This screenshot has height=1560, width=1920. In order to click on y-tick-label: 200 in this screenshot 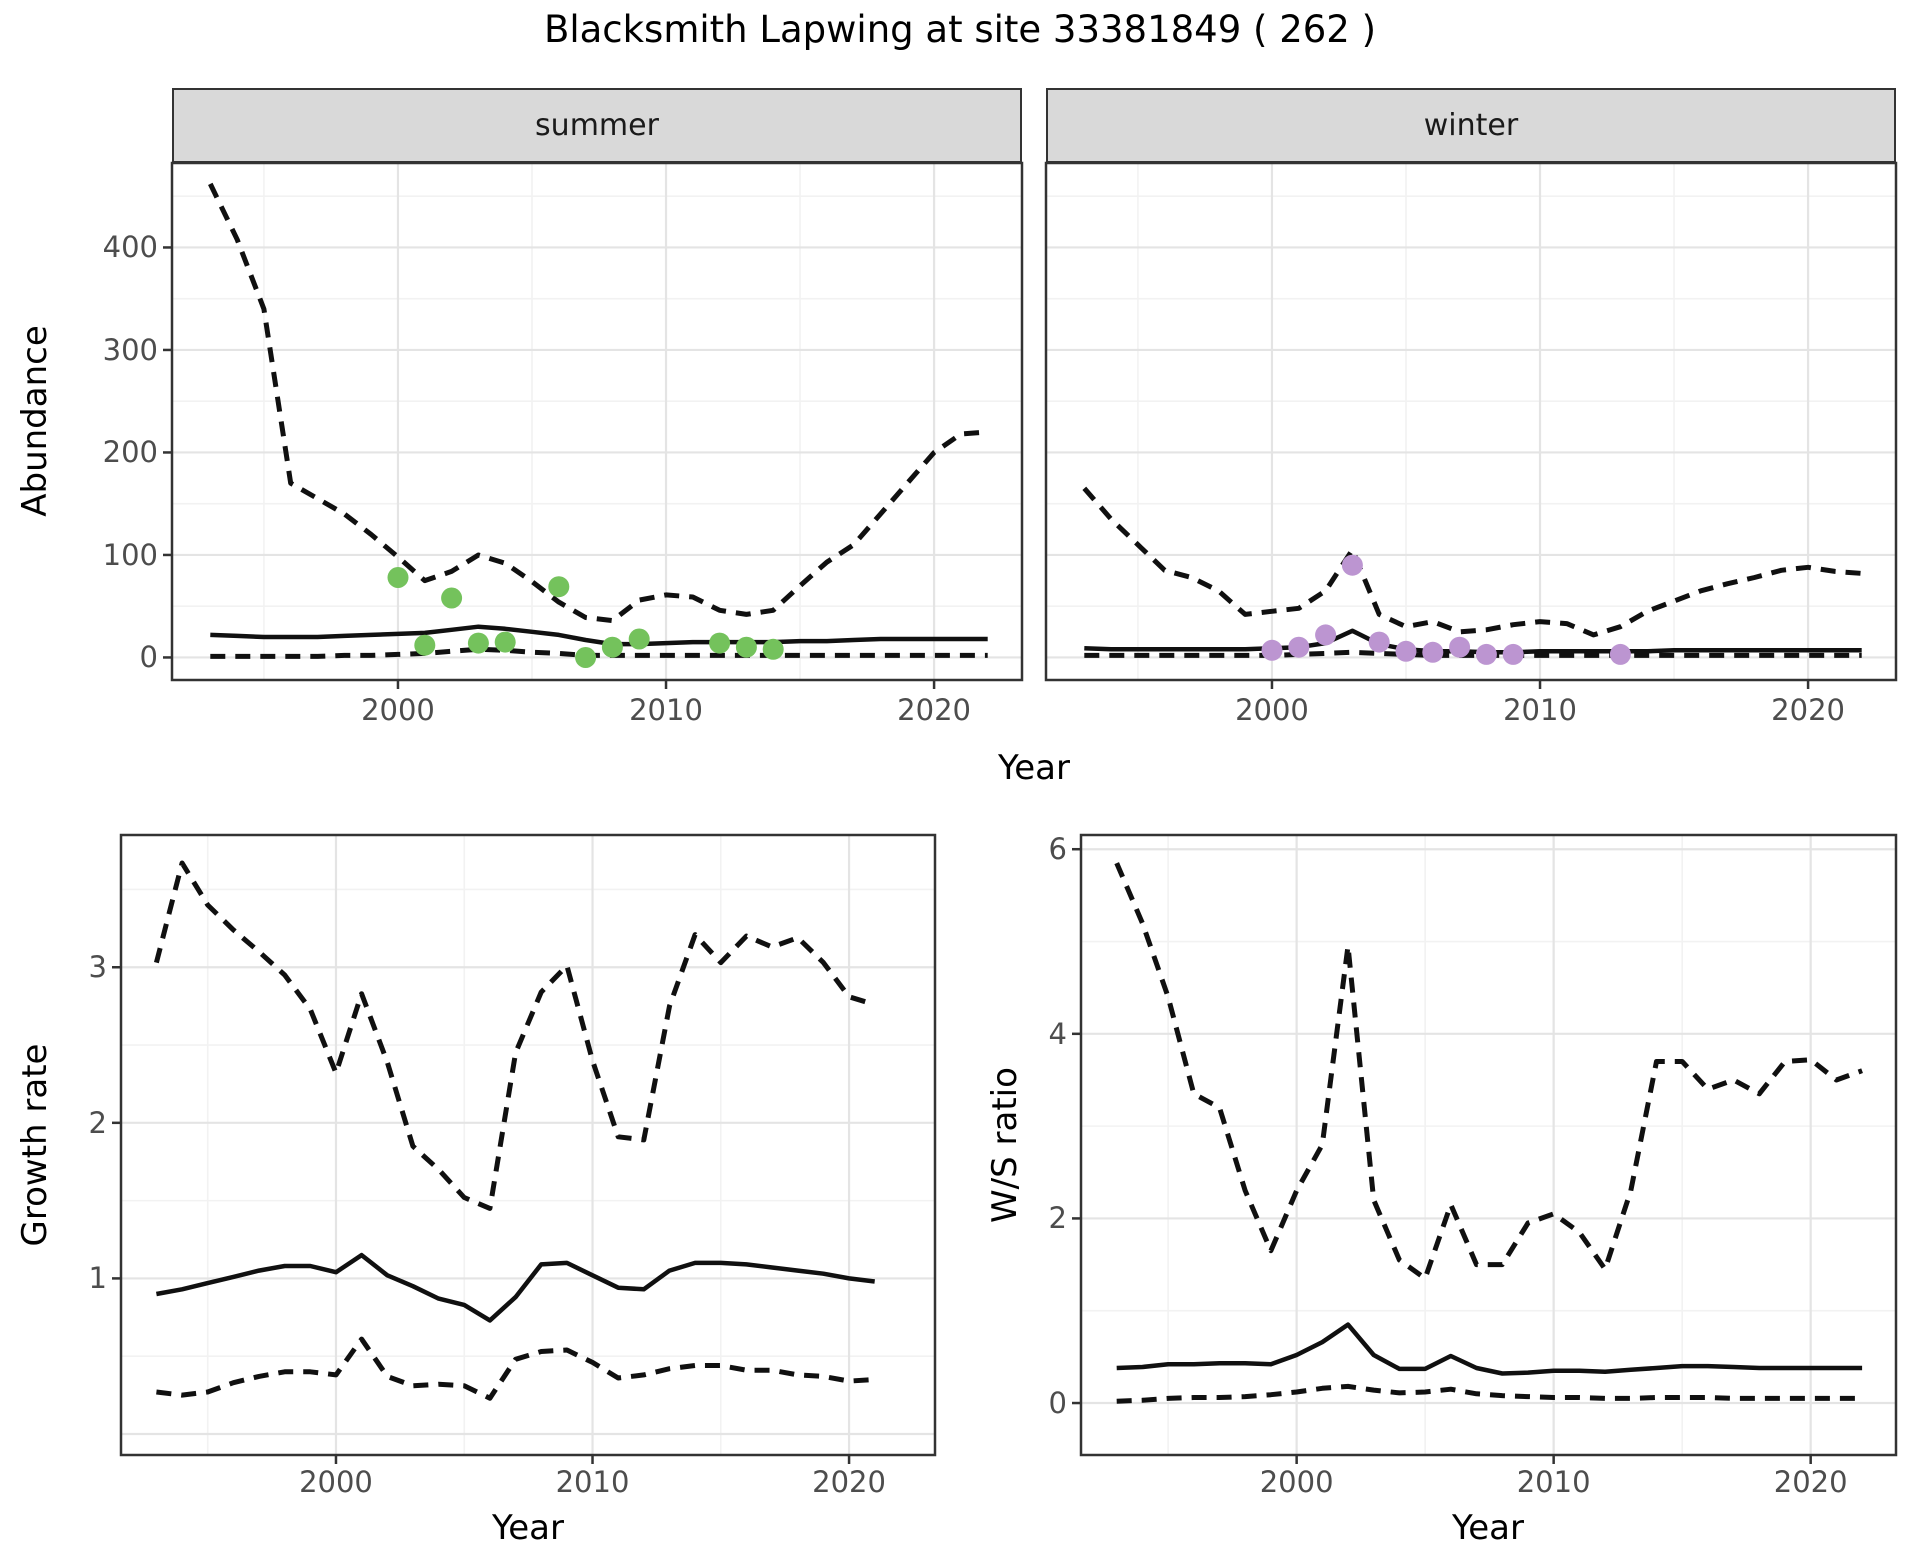, I will do `click(130, 452)`.